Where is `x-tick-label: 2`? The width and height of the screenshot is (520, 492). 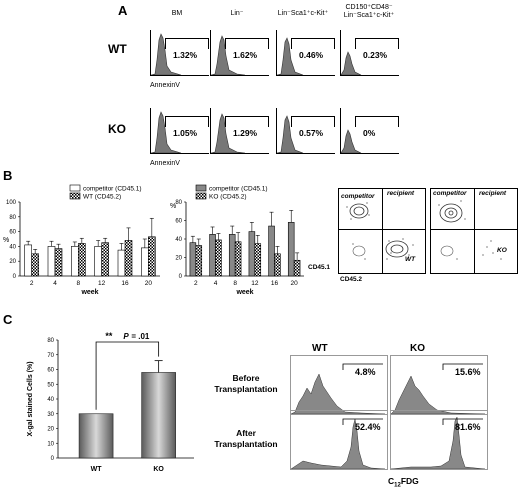 x-tick-label: 2 is located at coordinates (32, 283).